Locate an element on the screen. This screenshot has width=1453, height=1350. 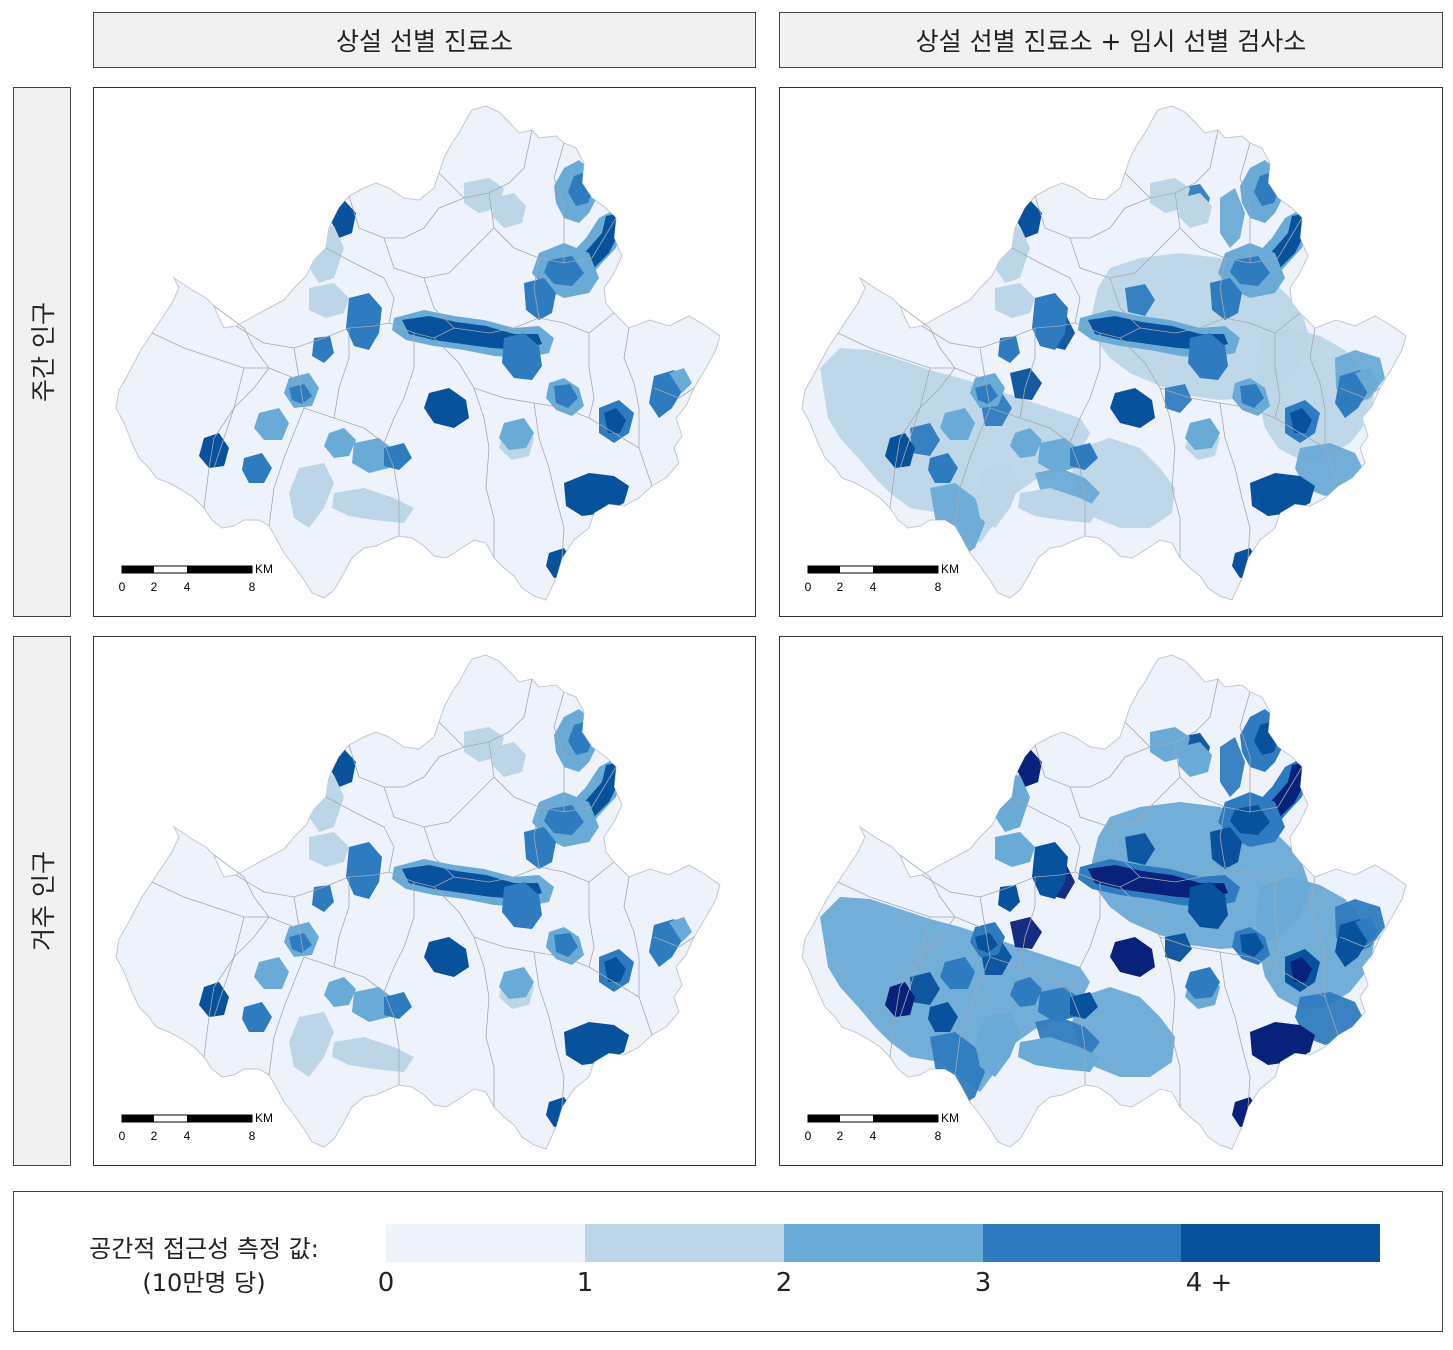
legend-tick-2: 2 is located at coordinates (784, 1283).